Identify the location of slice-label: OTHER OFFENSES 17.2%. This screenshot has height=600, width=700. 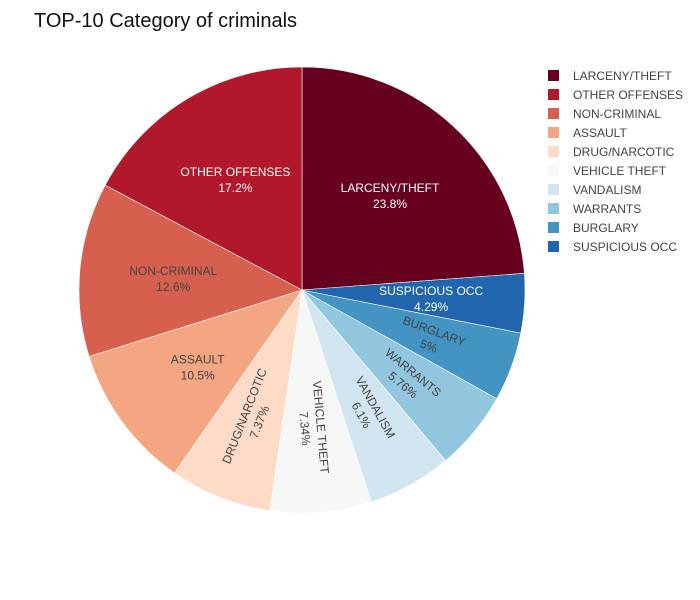
(235, 180).